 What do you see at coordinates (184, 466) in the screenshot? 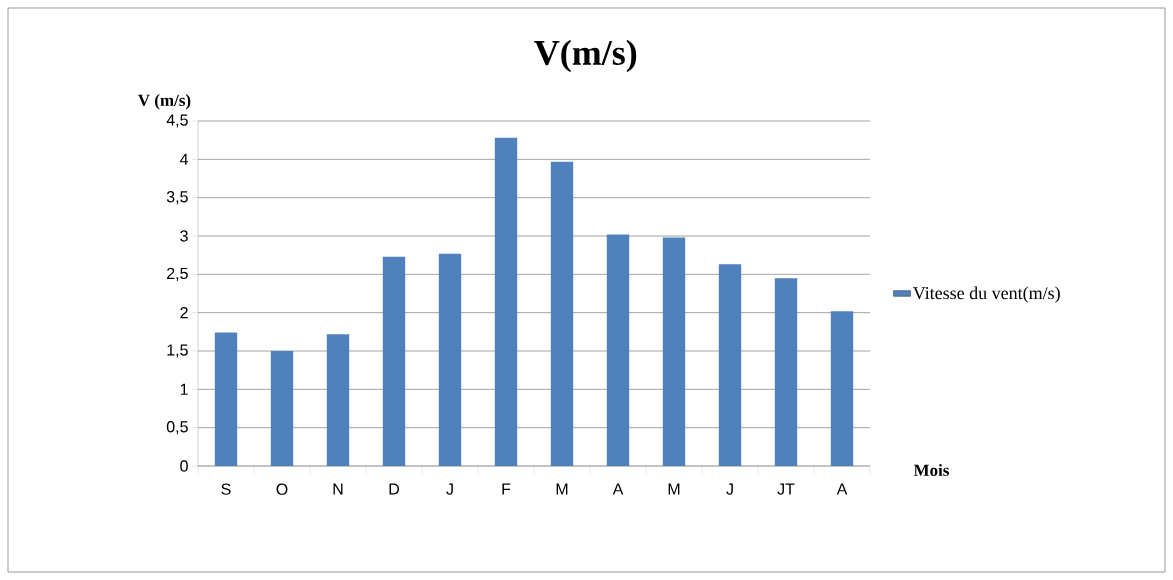
I see `y-tick-label: 0` at bounding box center [184, 466].